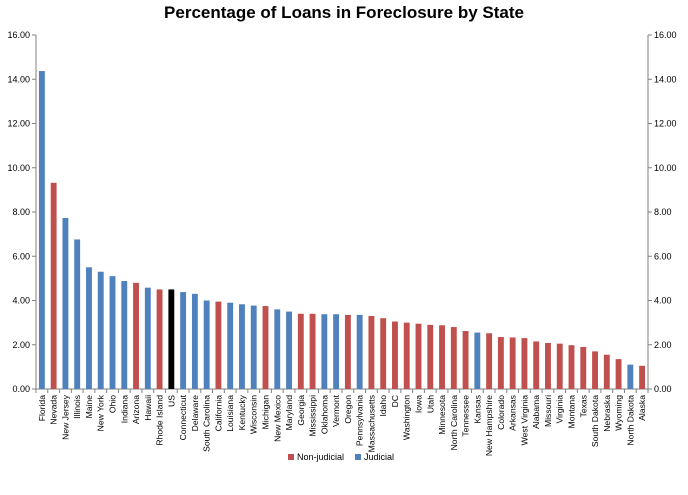 This screenshot has height=495, width=688. I want to click on x-tick-label: Minnesota, so click(442, 415).